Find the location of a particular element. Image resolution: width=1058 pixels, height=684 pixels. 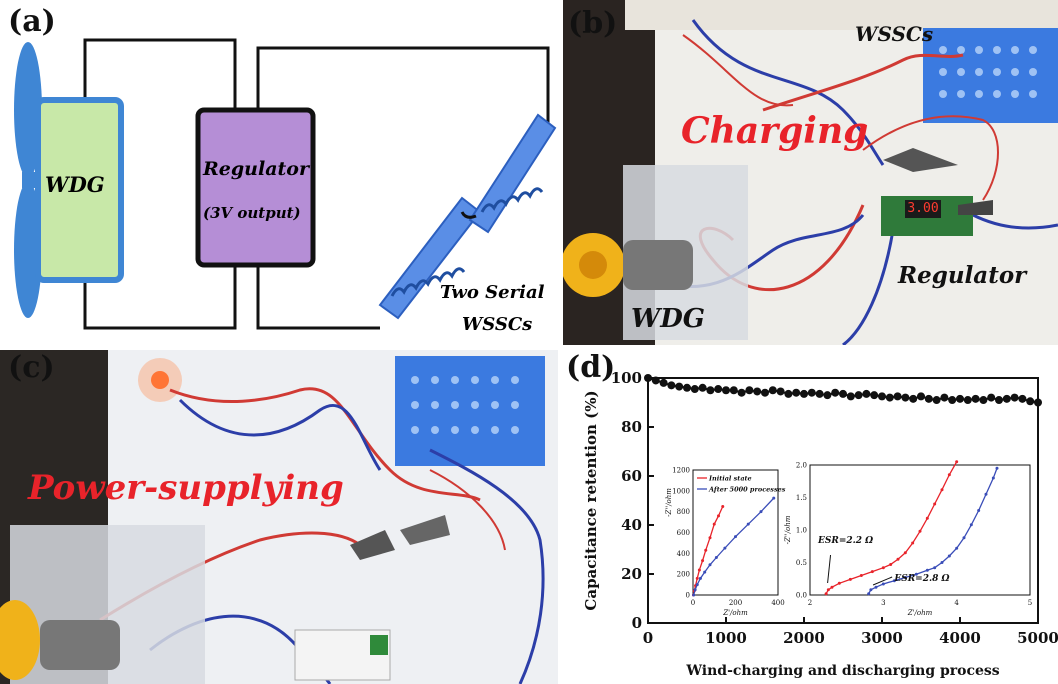

inset2-y-tick-label: 1.5 is located at coordinates (801, 498).